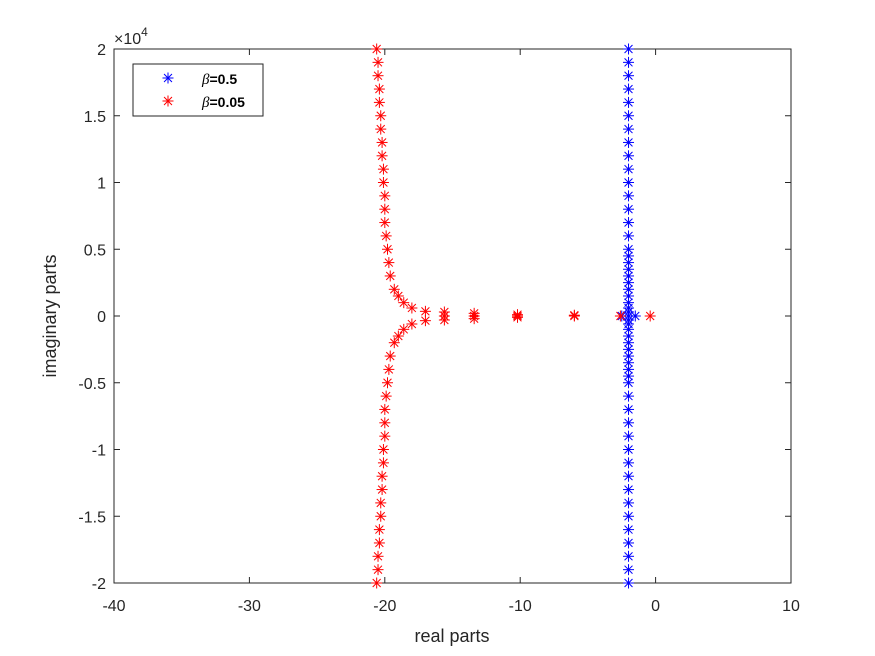 The width and height of the screenshot is (875, 656). I want to click on y-axis-exponent: ×10⁴, so click(131, 36).